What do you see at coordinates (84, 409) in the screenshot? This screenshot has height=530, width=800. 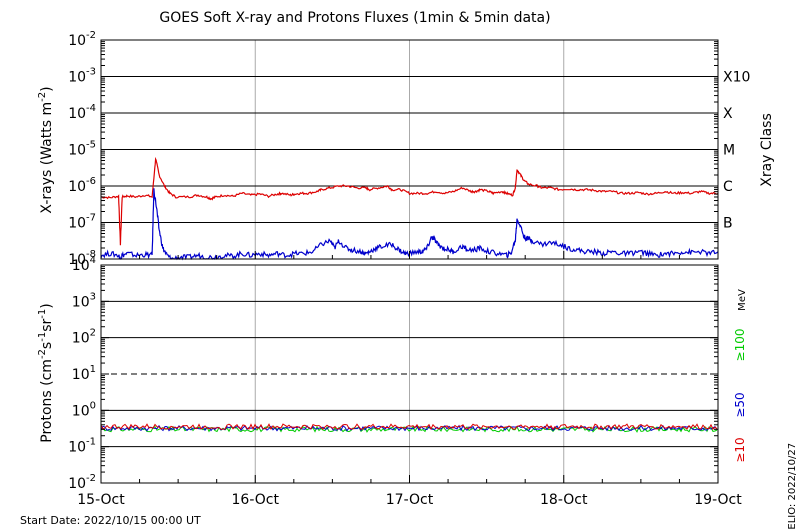 I see `proton-y-tick-label: 10⁰` at bounding box center [84, 409].